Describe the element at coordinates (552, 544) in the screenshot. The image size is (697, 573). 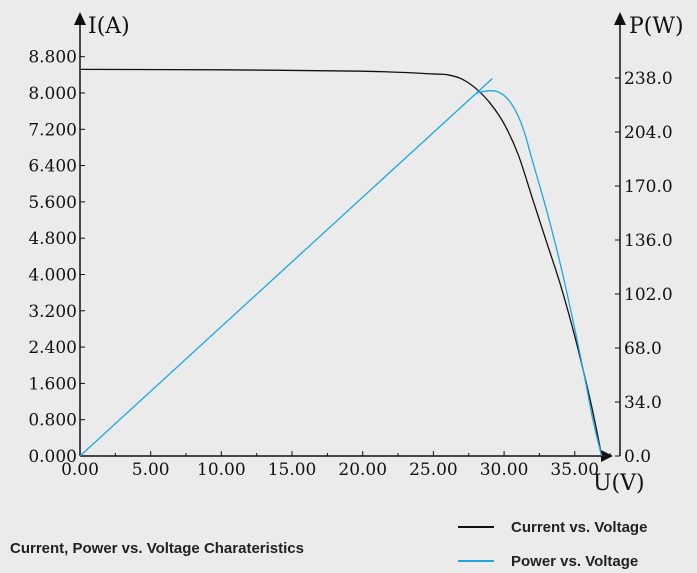
I see `legend: Current vs. Voltage Power vs. Voltage` at that location.